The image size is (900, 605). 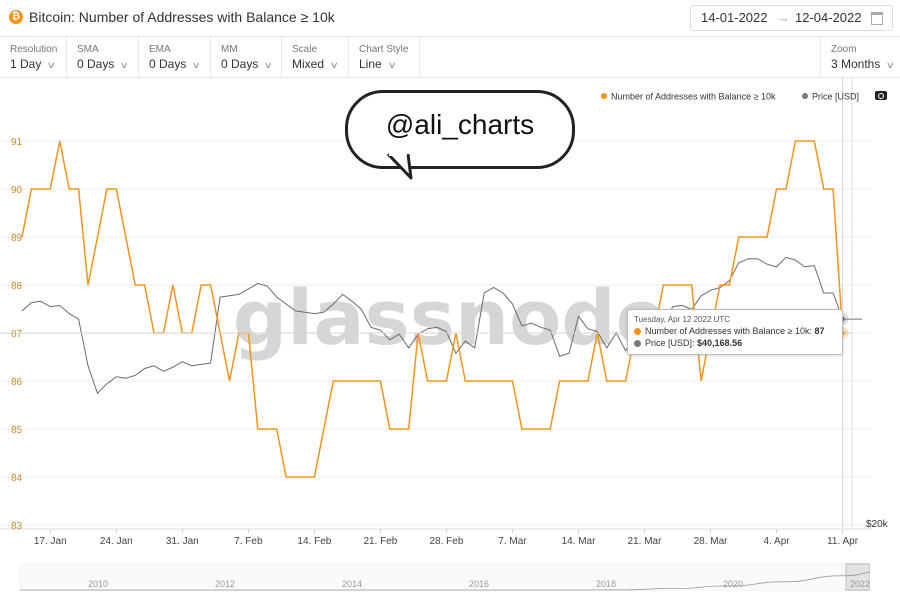 I want to click on x-tick-label: 14. Mar, so click(x=579, y=541).